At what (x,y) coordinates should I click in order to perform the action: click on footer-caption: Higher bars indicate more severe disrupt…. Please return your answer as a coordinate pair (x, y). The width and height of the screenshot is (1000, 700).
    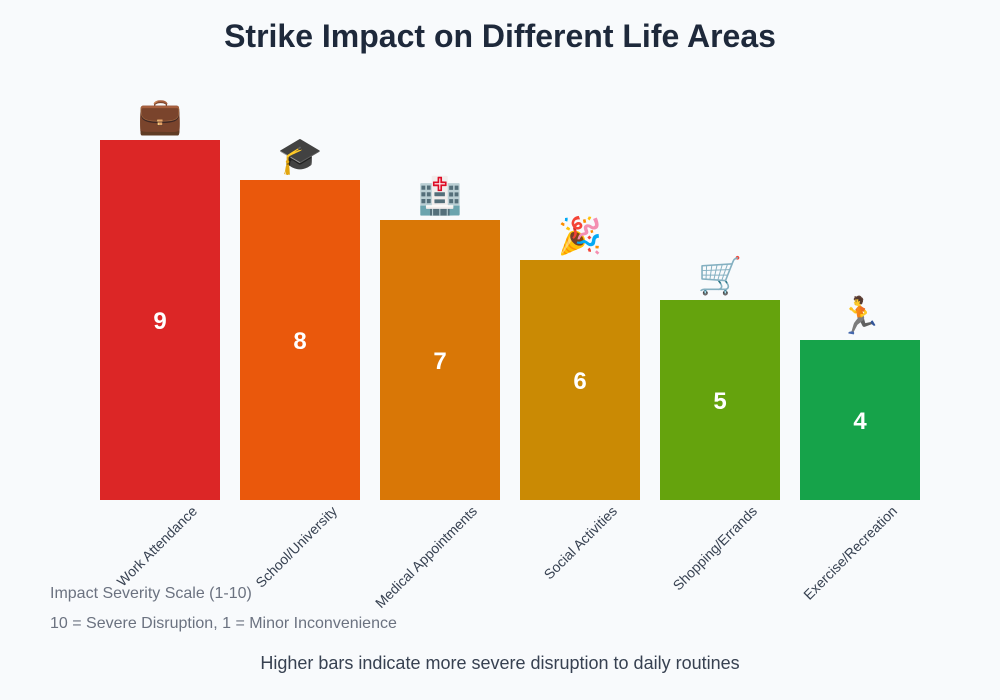
    Looking at the image, I should click on (500, 663).